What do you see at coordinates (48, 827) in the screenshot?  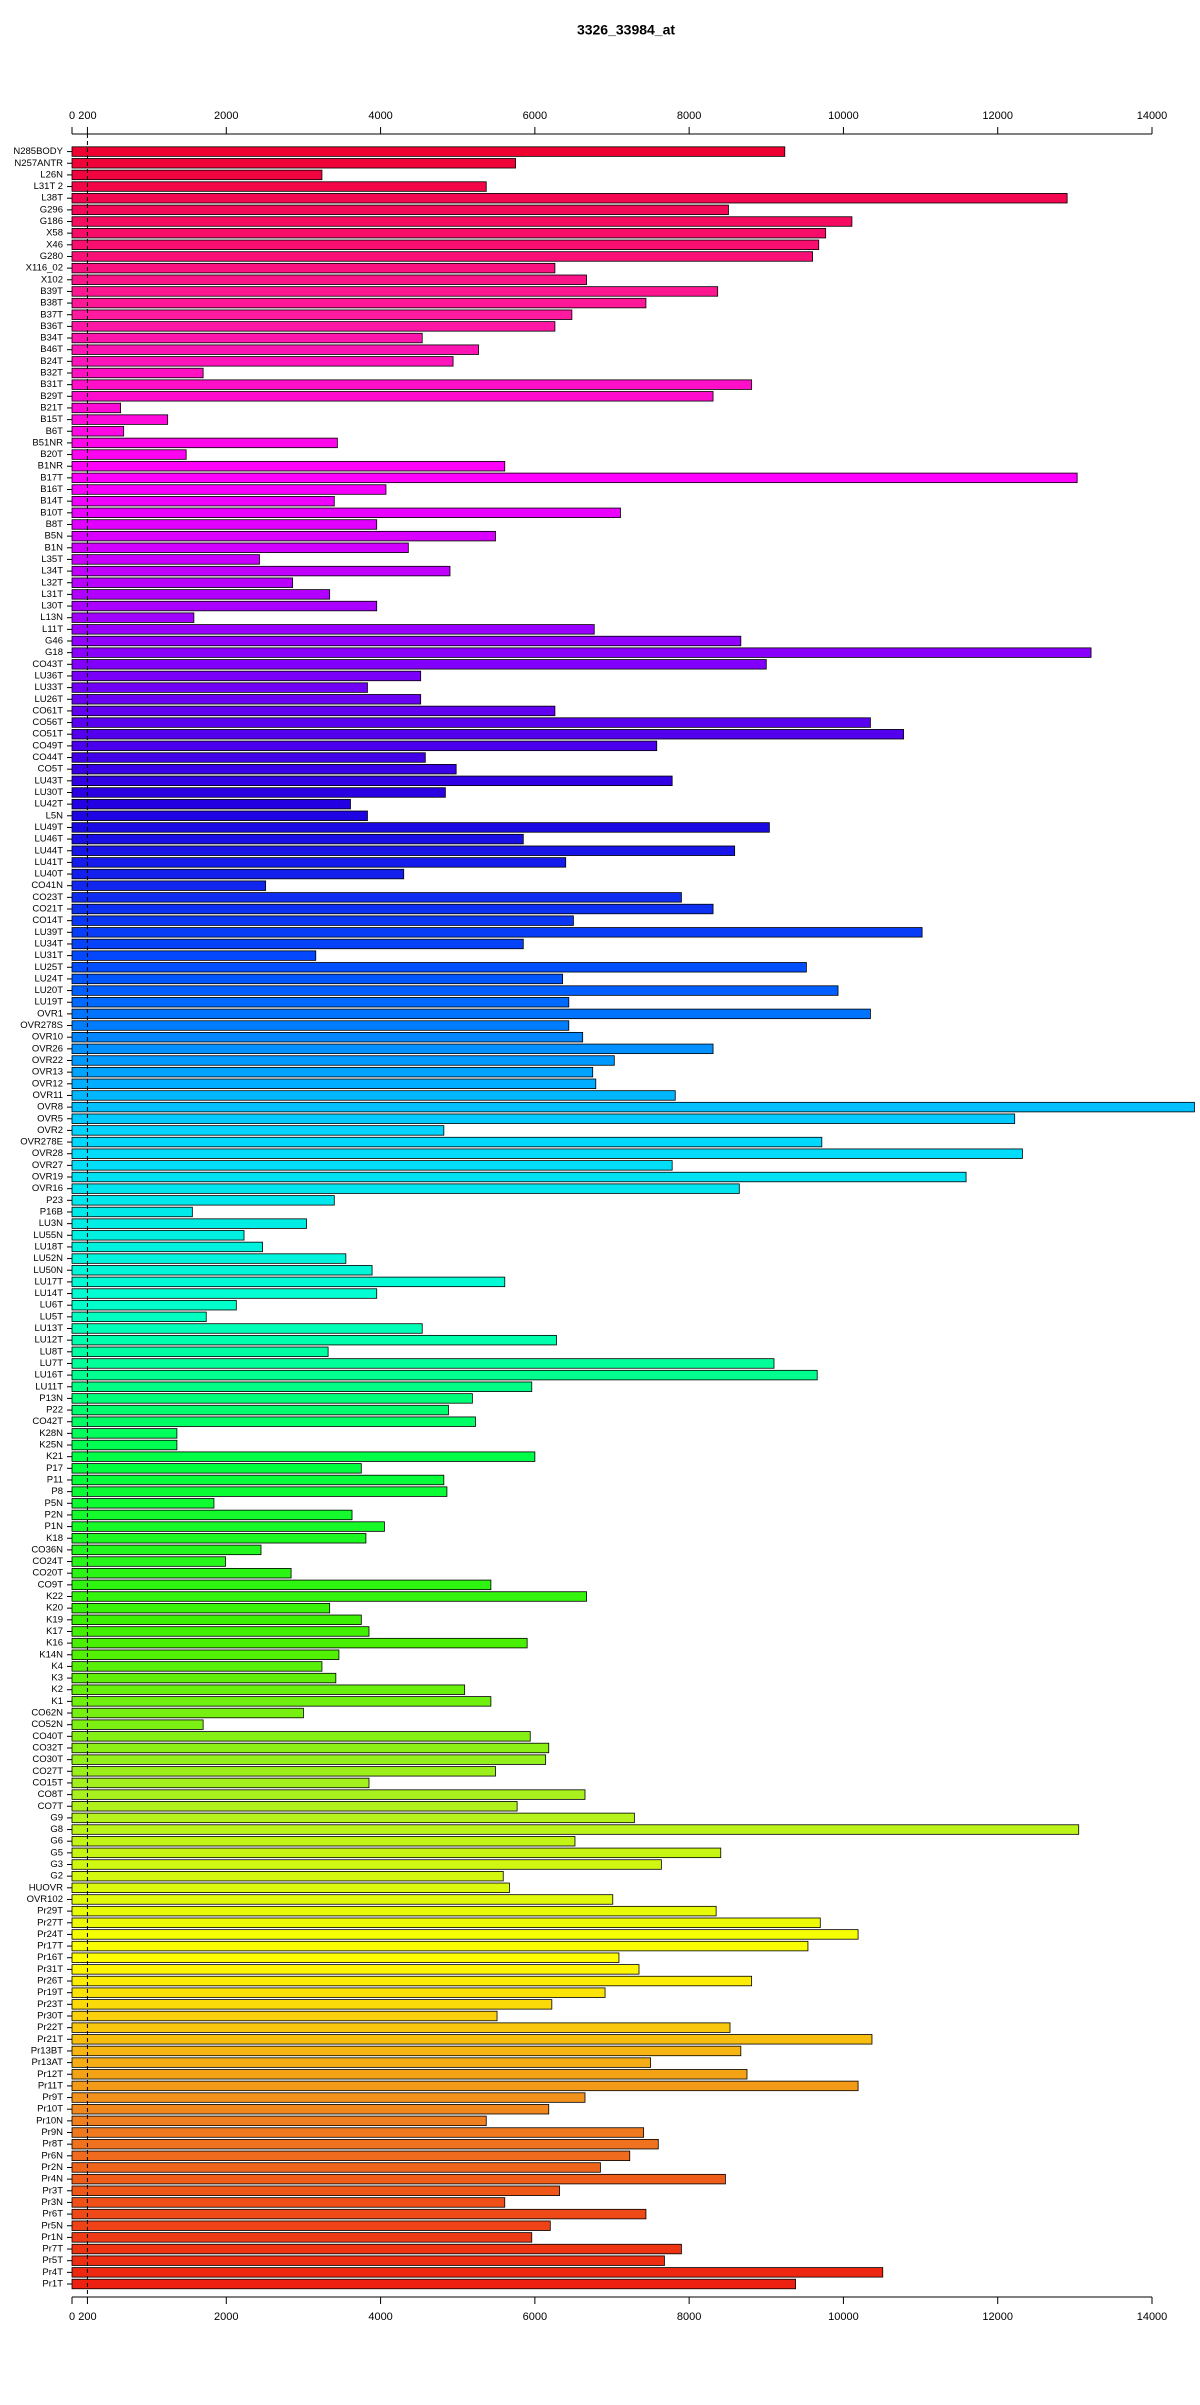 I see `y-tick-label: LU49T` at bounding box center [48, 827].